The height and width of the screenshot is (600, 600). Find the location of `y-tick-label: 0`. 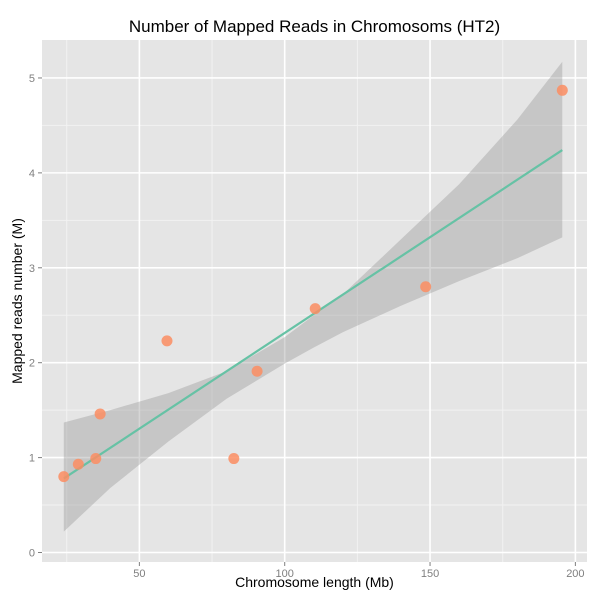

y-tick-label: 0 is located at coordinates (32, 554).